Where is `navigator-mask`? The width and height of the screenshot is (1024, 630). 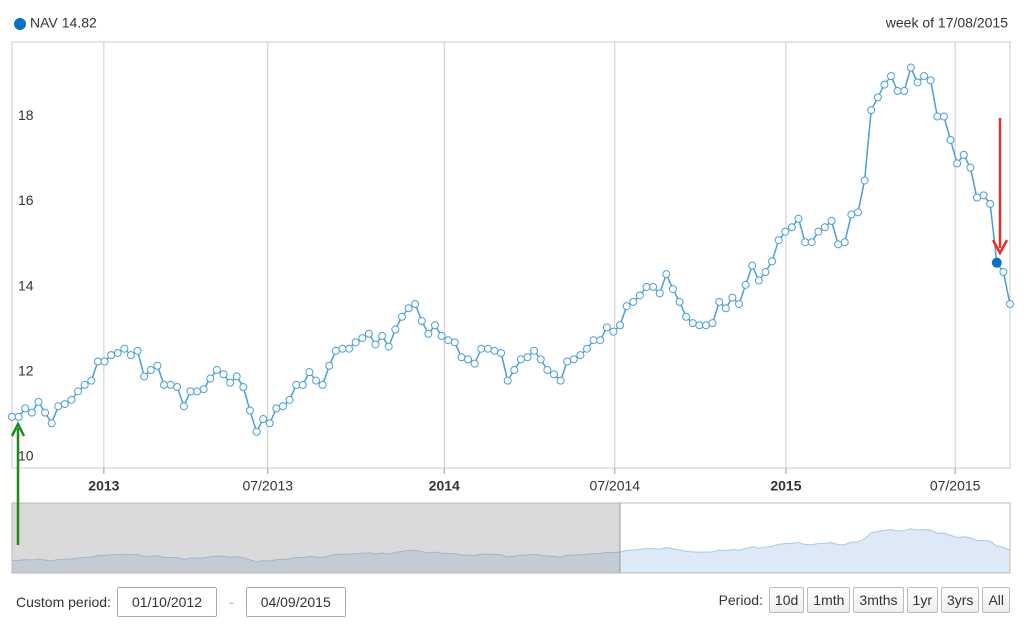
navigator-mask is located at coordinates (316, 538).